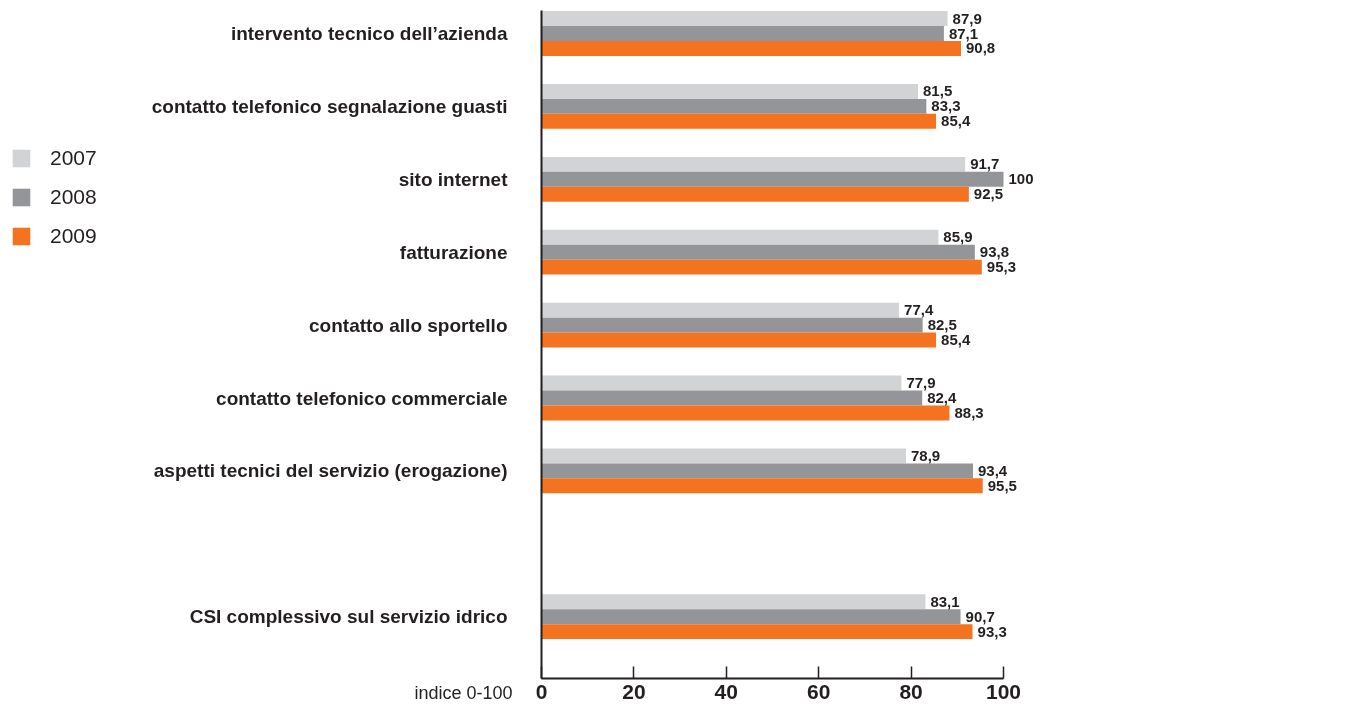 Image resolution: width=1349 pixels, height=713 pixels. What do you see at coordinates (408, 325) in the screenshot?
I see `y-tick-label: contatto allo sportello` at bounding box center [408, 325].